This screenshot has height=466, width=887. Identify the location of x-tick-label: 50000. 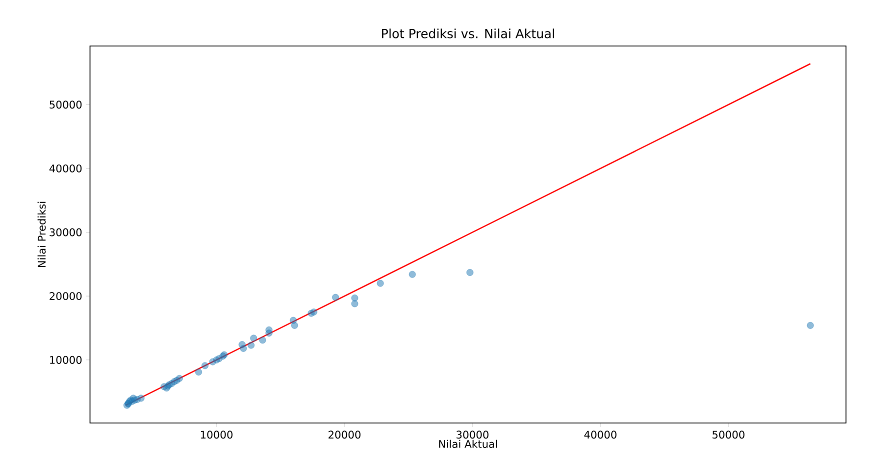
(728, 434).